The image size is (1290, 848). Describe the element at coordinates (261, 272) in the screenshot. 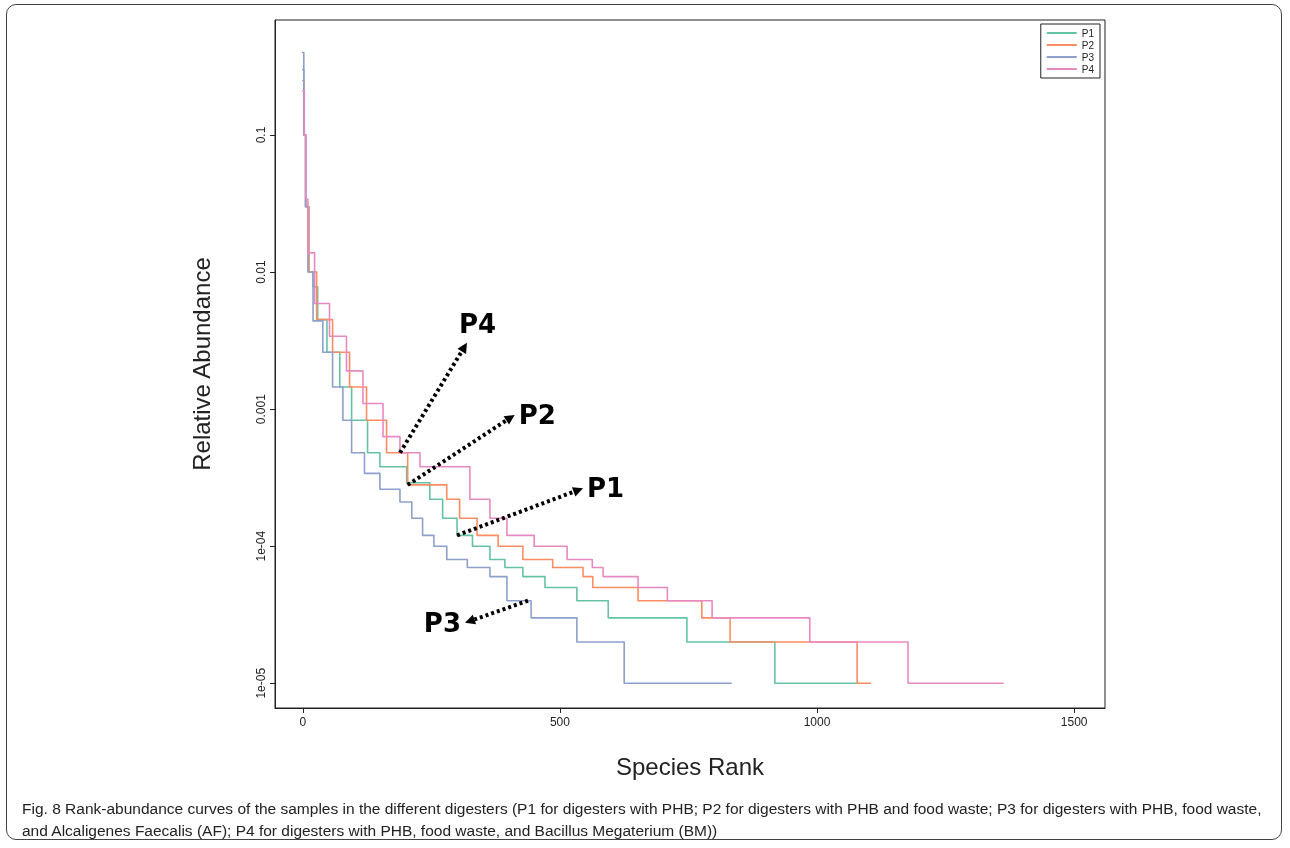

I see `y-tick-label: 0.01` at that location.